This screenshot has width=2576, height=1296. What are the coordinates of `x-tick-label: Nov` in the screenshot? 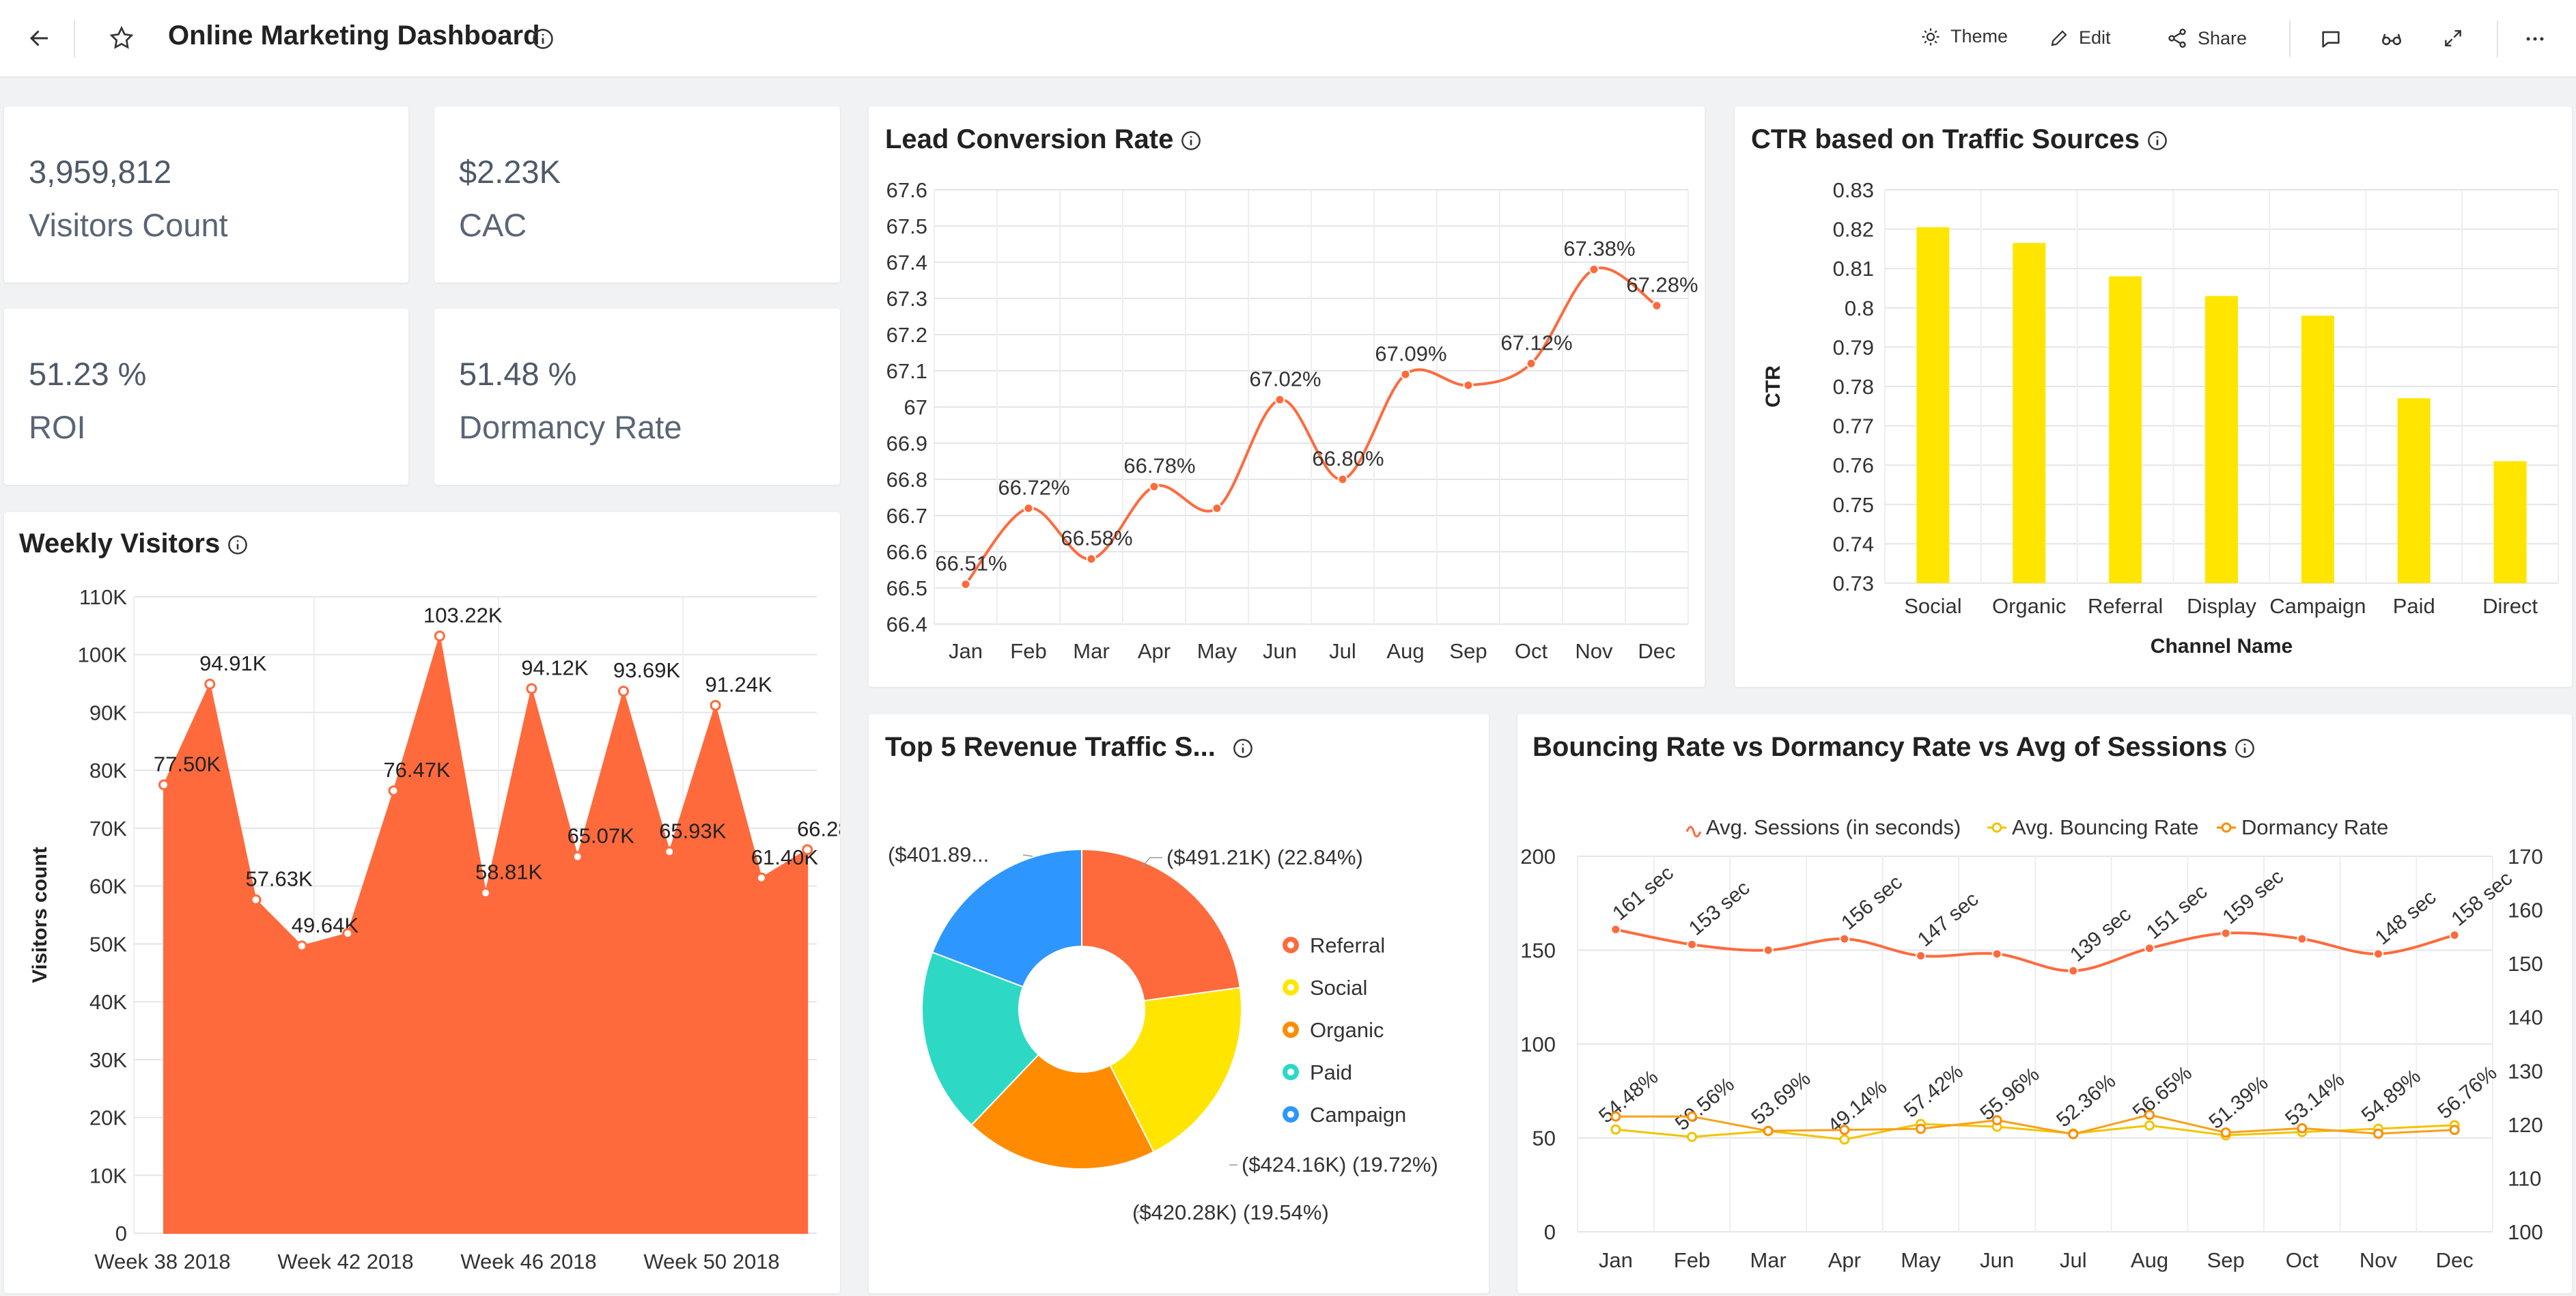 It's located at (1594, 651).